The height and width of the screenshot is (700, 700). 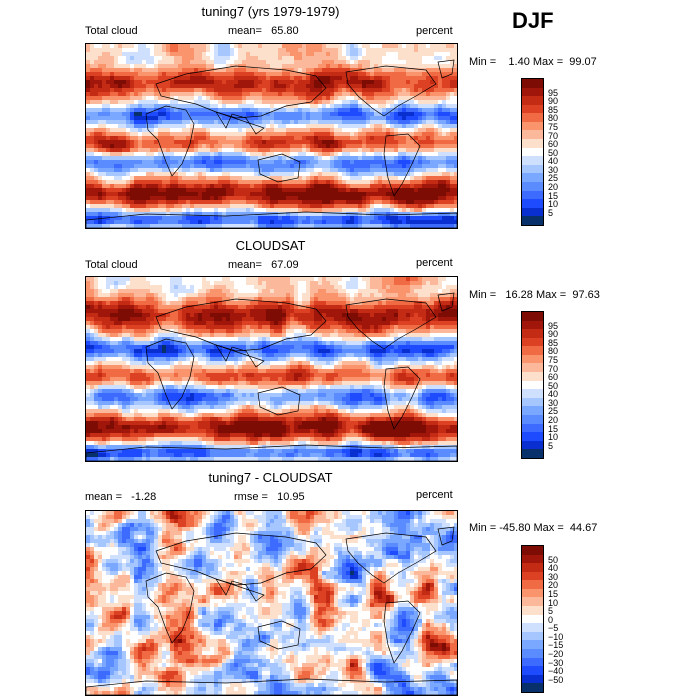 What do you see at coordinates (553, 628) in the screenshot?
I see `colorbar-tick-label: −5` at bounding box center [553, 628].